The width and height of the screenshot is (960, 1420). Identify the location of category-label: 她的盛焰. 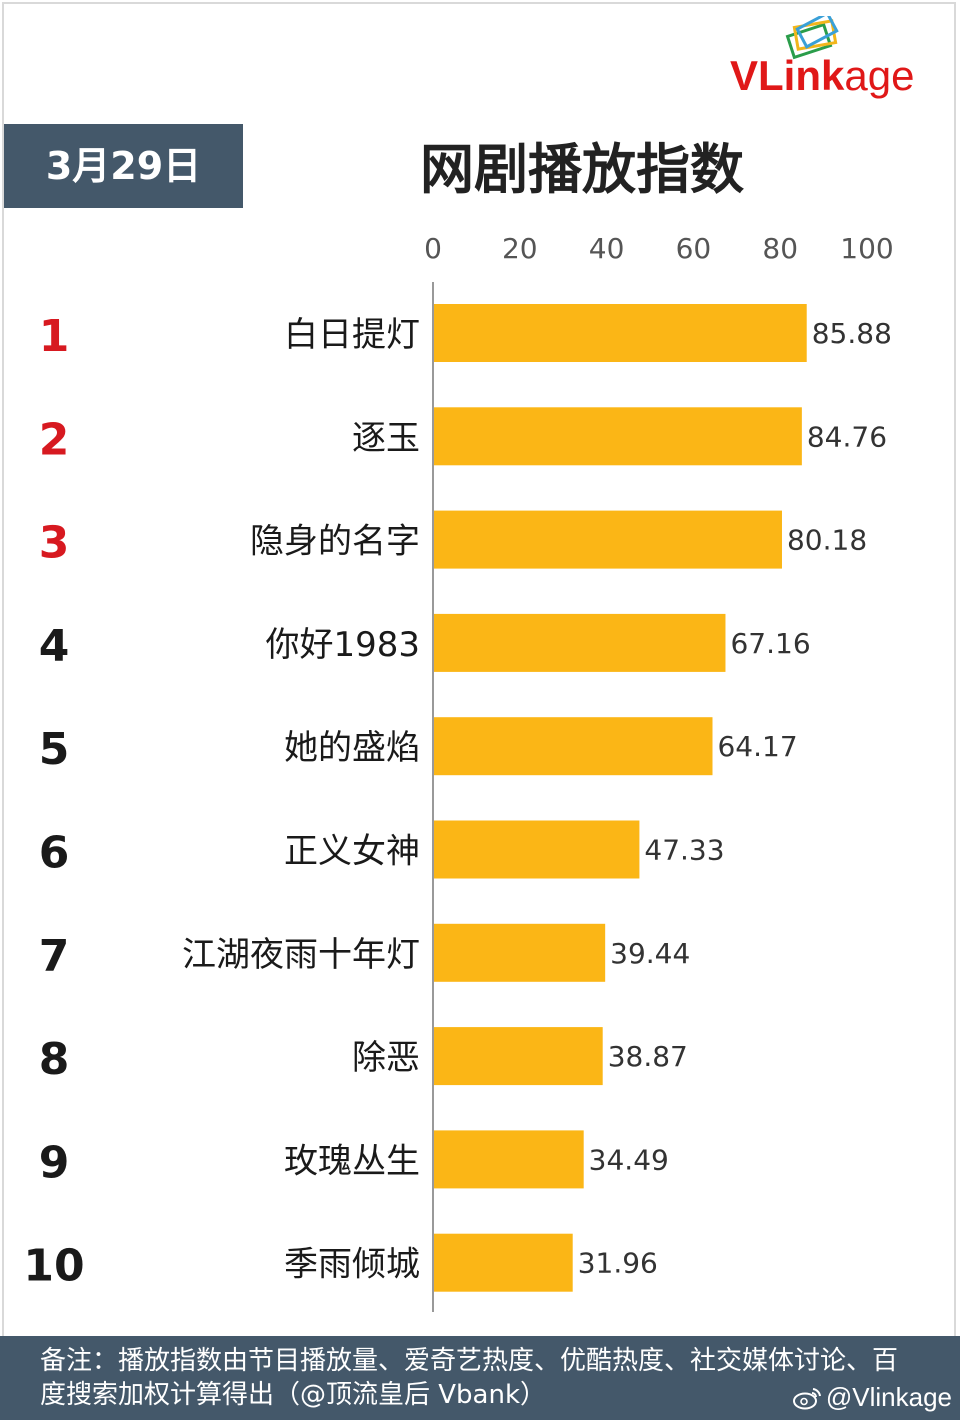
(352, 748).